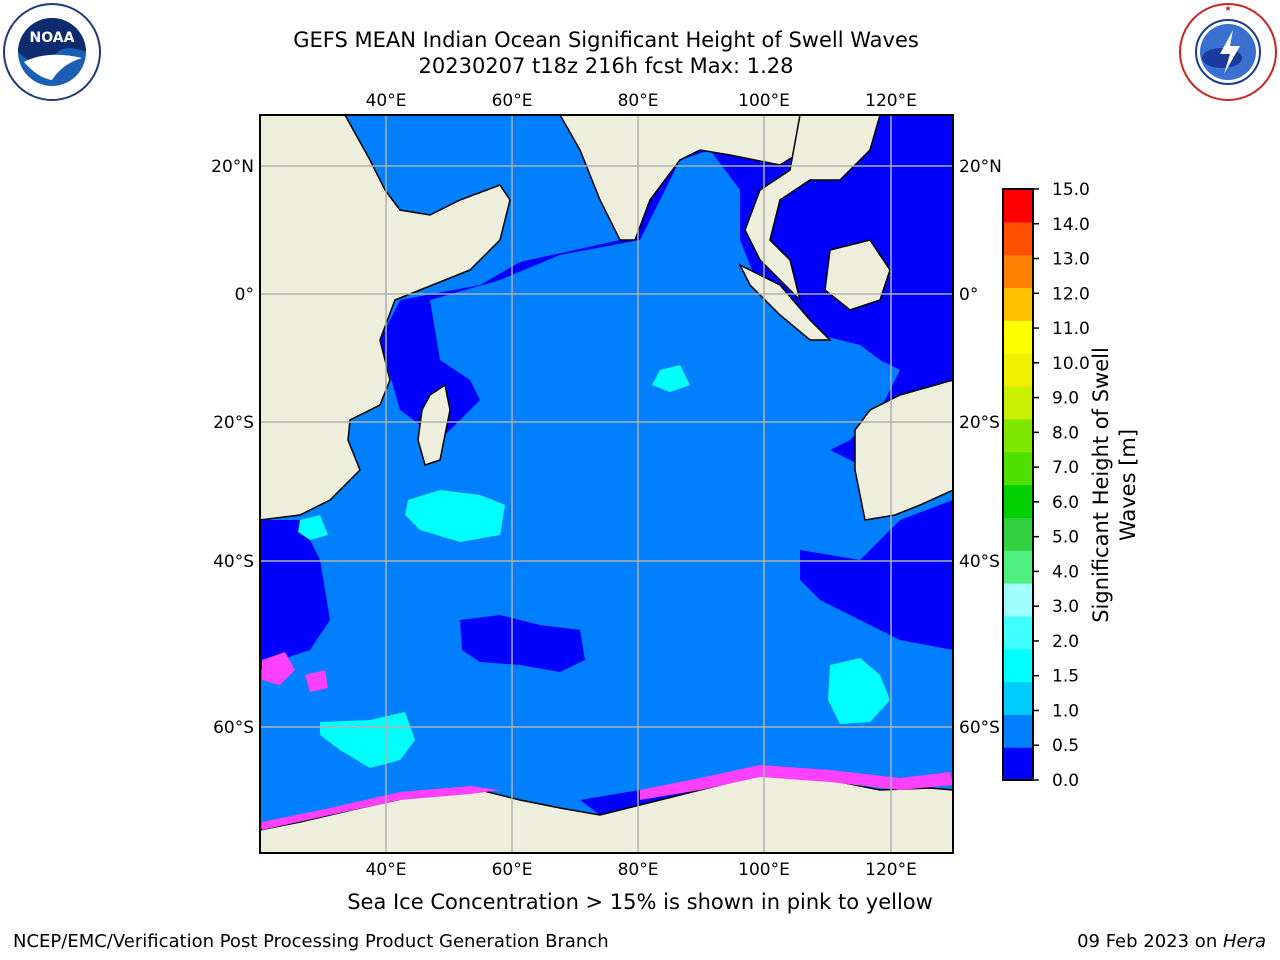 Image resolution: width=1280 pixels, height=960 pixels. I want to click on colorbar-title: Significant Height of Swell Waves [m], so click(1115, 485).